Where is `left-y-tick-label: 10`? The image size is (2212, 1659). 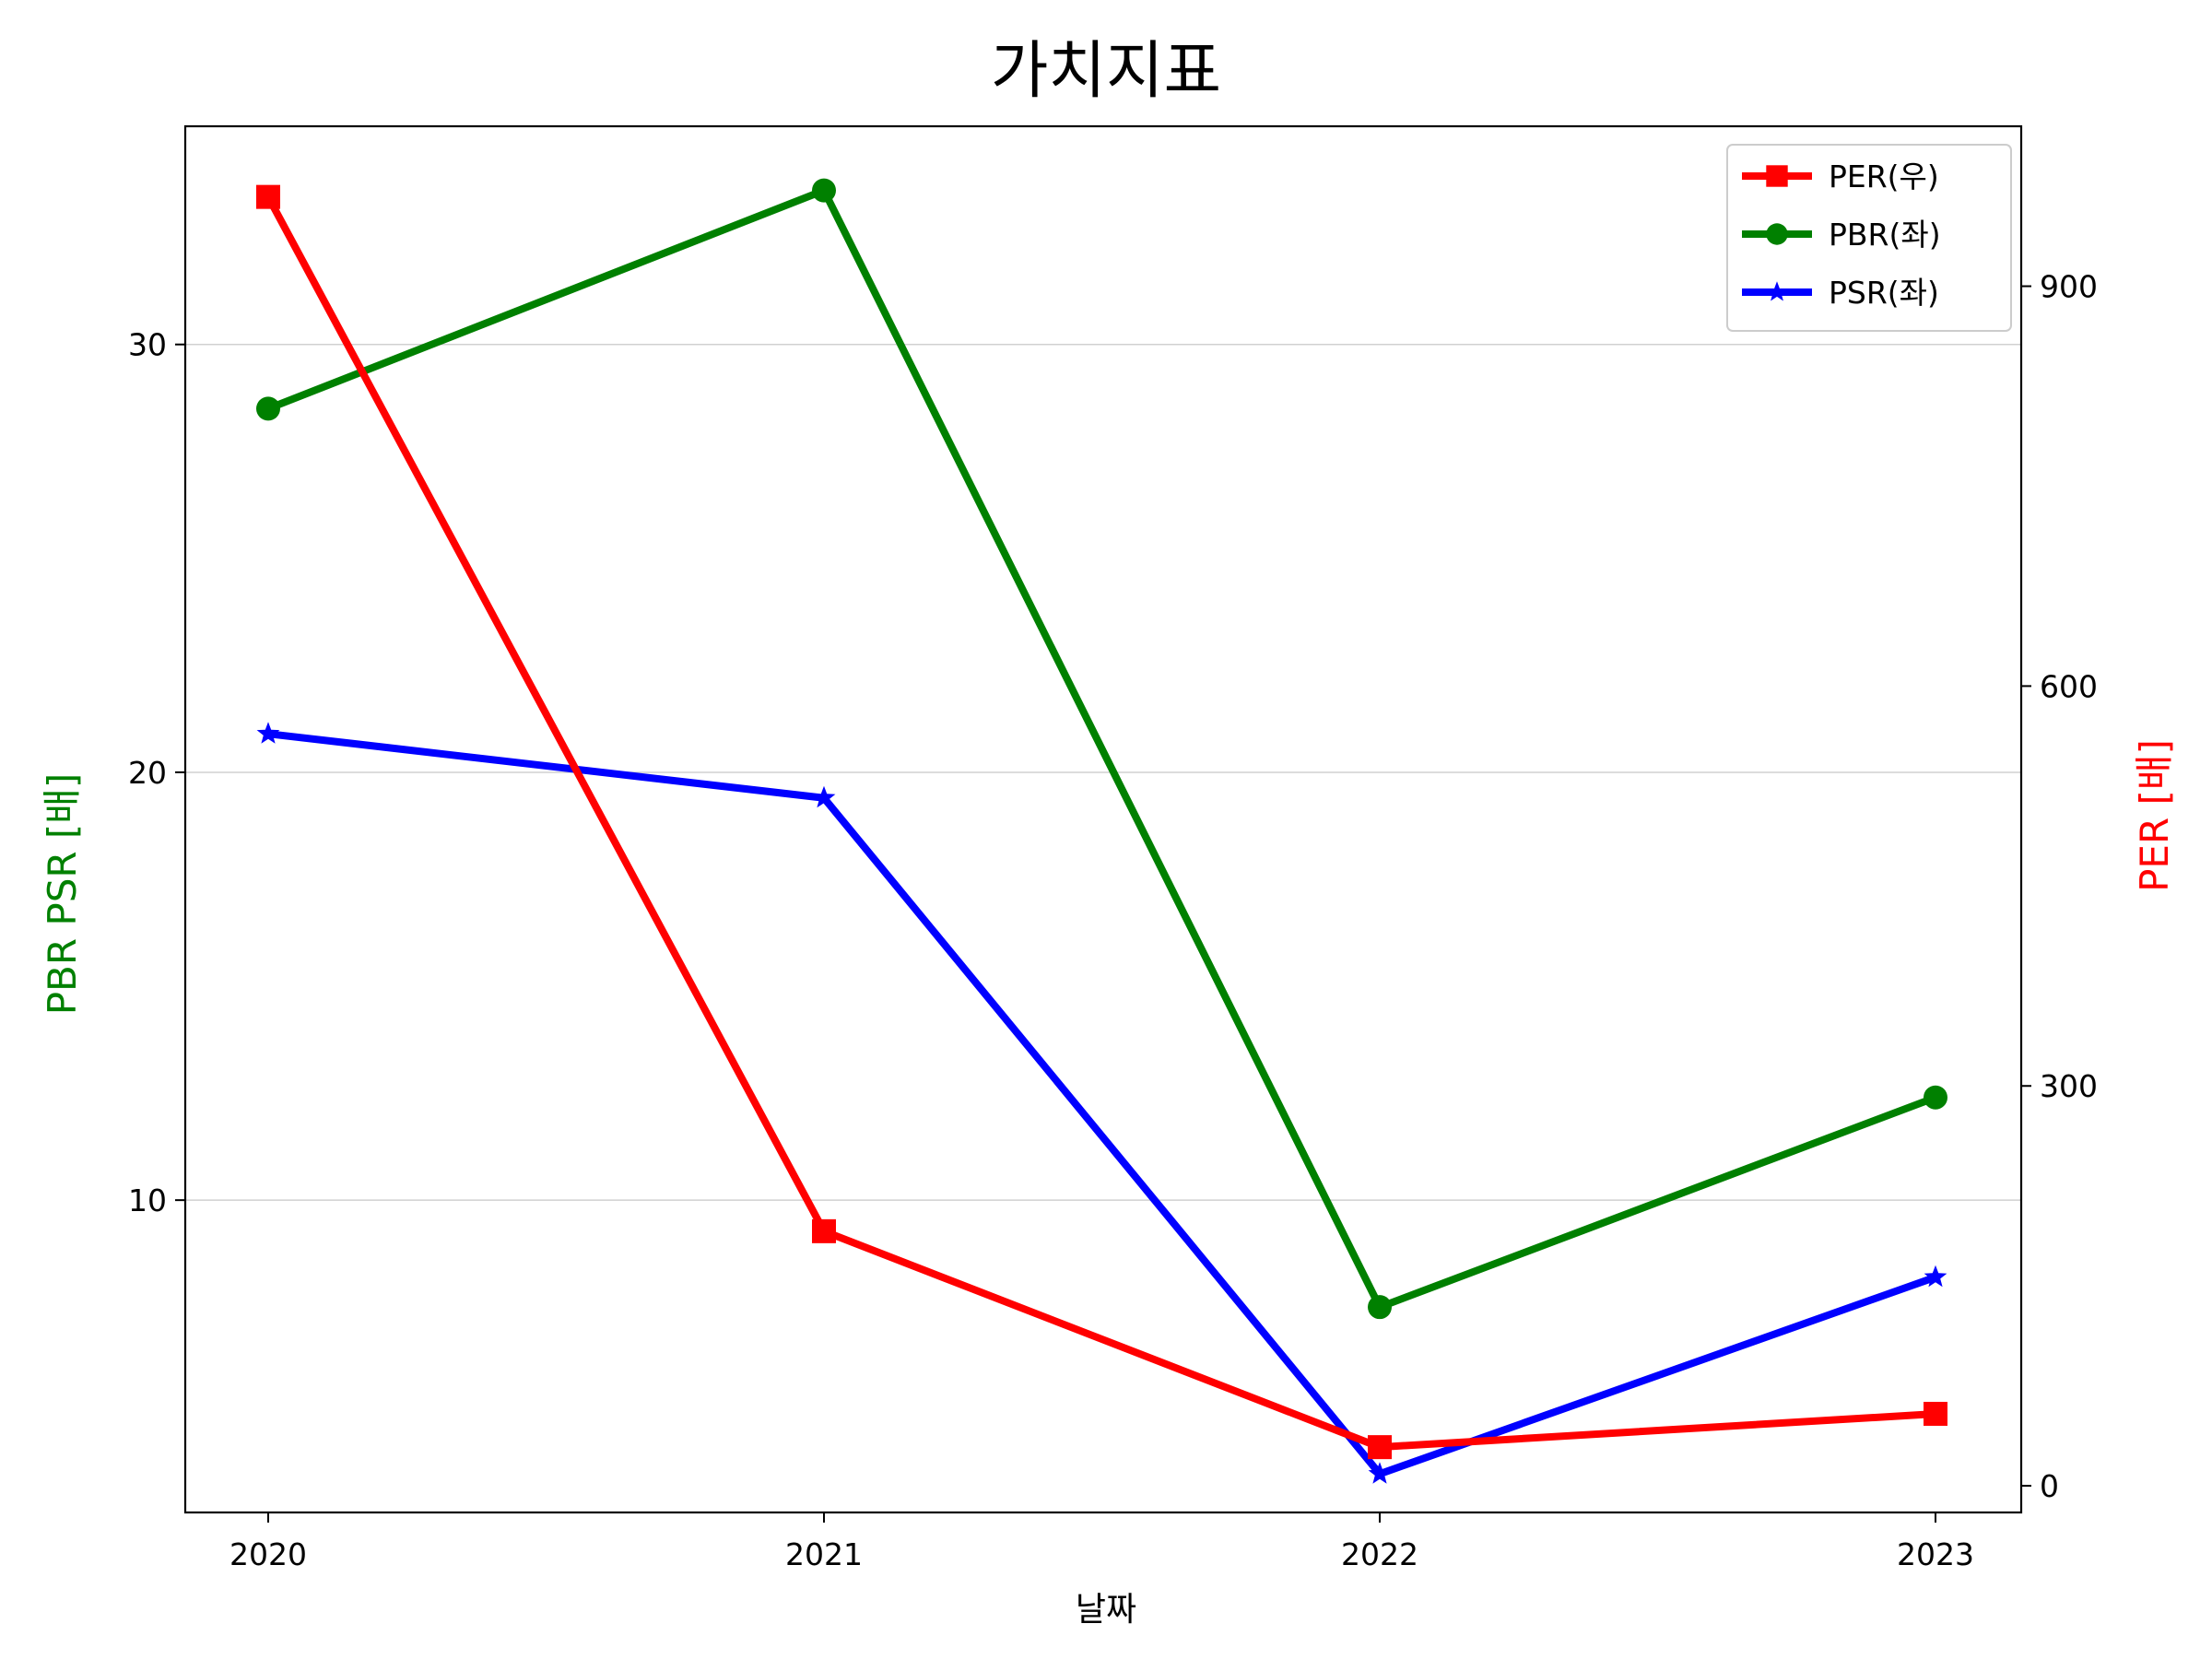
left-y-tick-label: 10 is located at coordinates (147, 1200).